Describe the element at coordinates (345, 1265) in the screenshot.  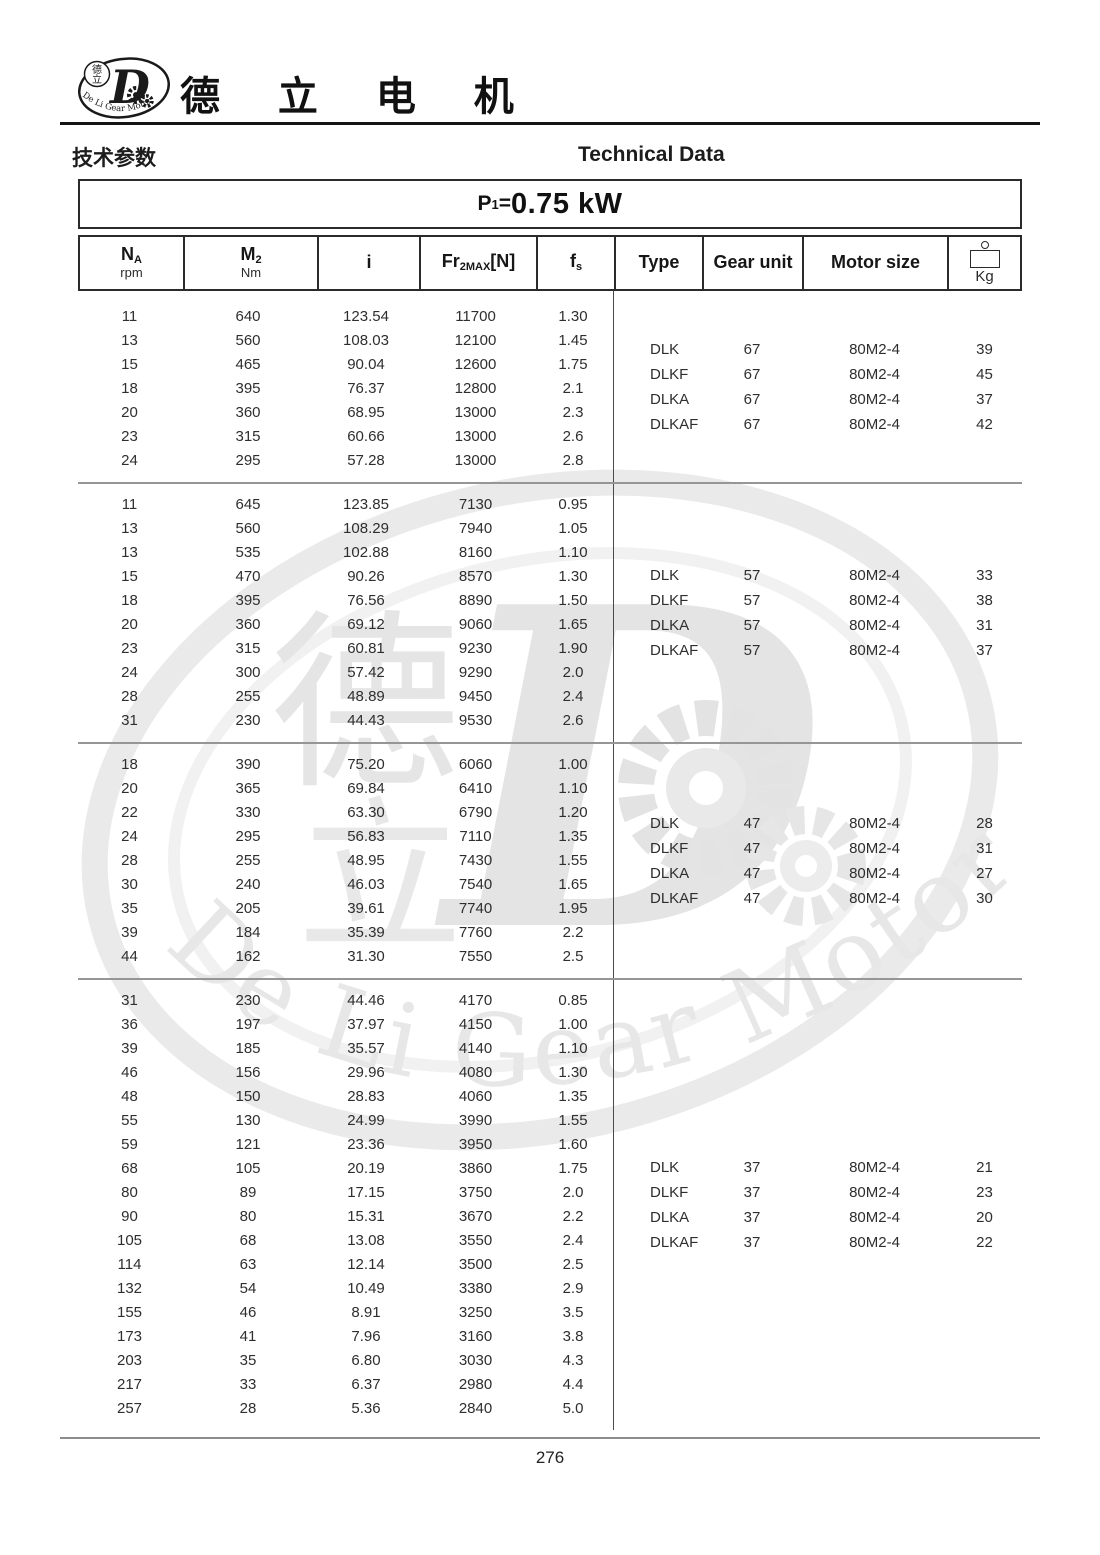
I see `table-row: 114 63 12.14 3500 2.5` at that location.